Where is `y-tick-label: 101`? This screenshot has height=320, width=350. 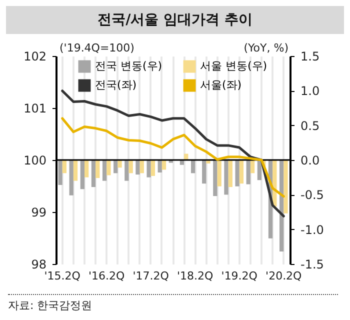 y-tick-label: 101 is located at coordinates (35, 109).